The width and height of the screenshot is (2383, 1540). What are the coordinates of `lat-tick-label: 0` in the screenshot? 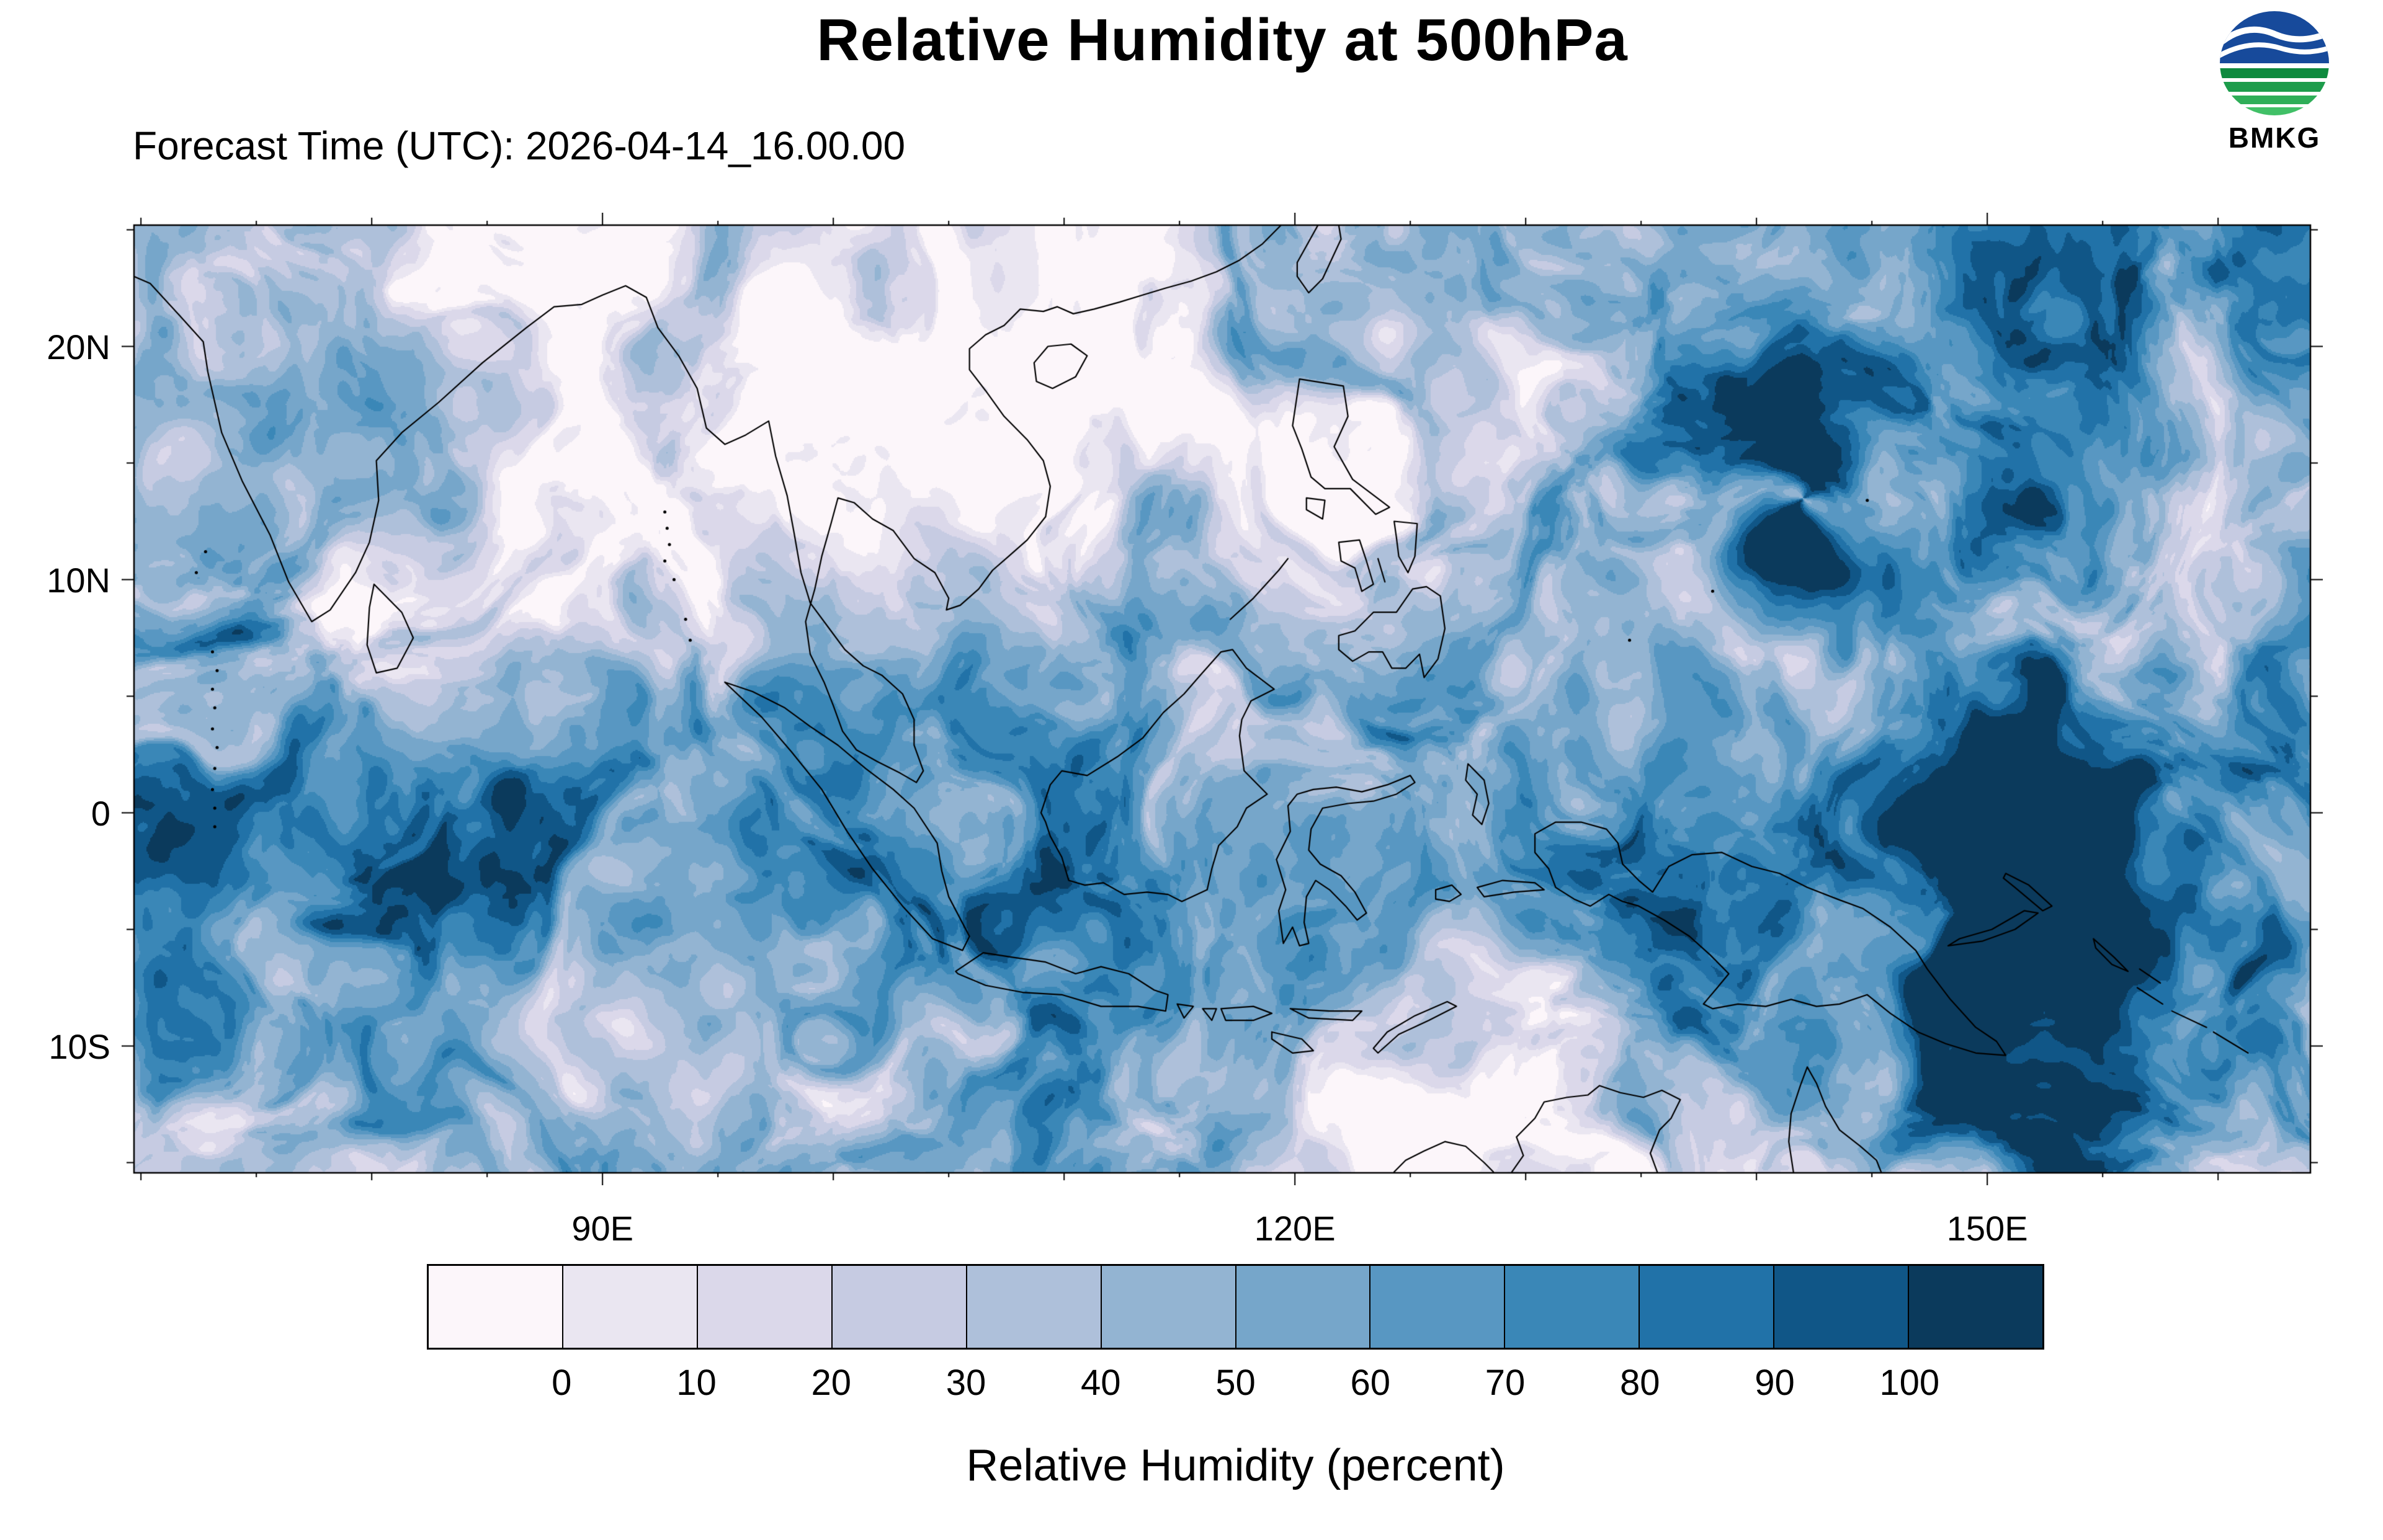 It's located at (100, 813).